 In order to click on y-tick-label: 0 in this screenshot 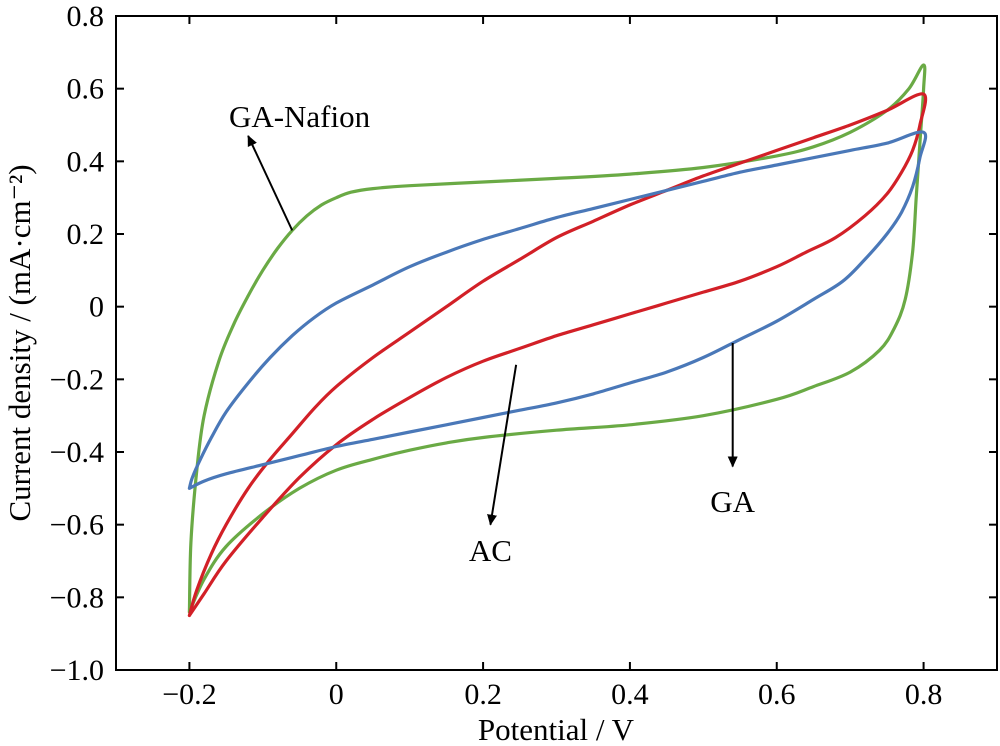, I will do `click(96, 307)`.